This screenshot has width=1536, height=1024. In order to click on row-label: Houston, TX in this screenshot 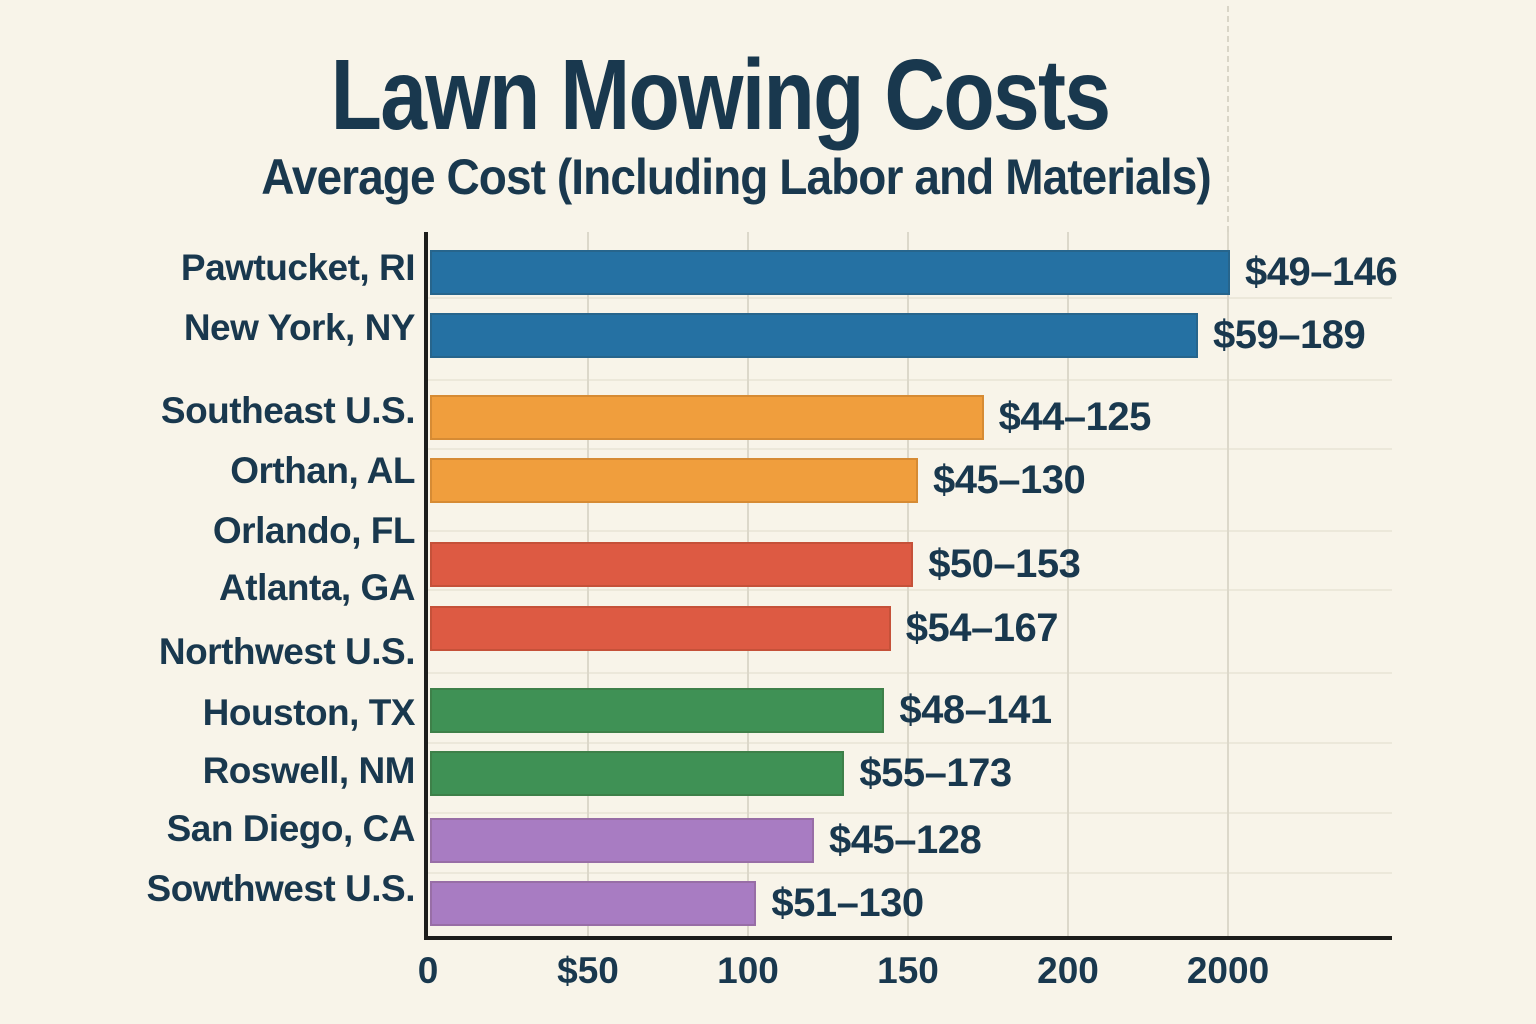, I will do `click(309, 712)`.